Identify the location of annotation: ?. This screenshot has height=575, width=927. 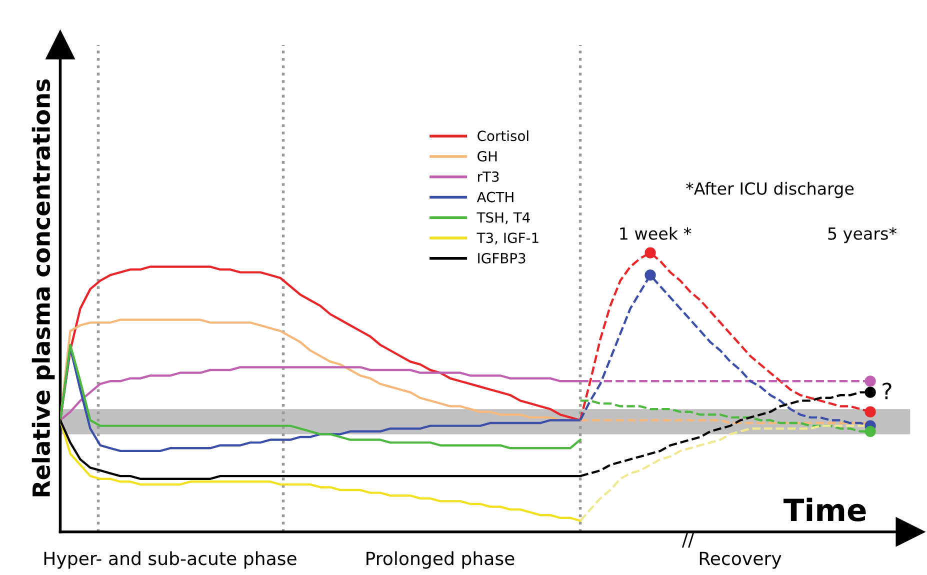
(887, 391).